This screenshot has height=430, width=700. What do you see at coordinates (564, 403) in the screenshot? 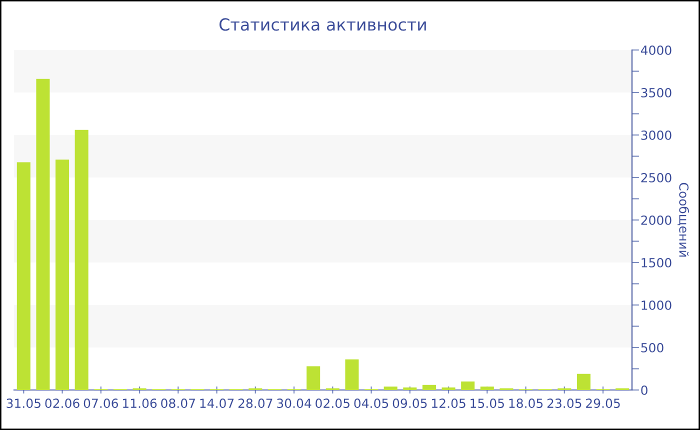
I see `x-tick-label: 23.05` at bounding box center [564, 403].